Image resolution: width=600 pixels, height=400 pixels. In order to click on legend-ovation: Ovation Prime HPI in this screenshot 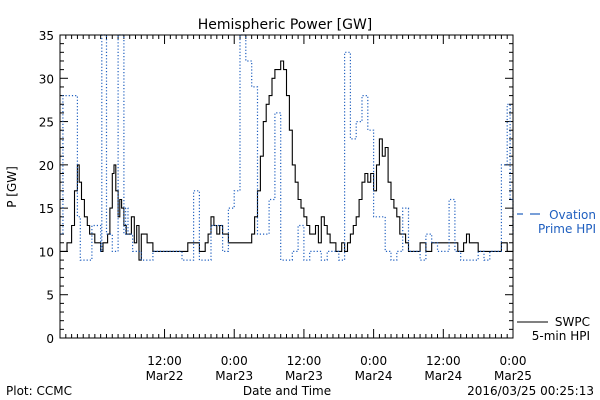, I will do `click(556, 222)`.